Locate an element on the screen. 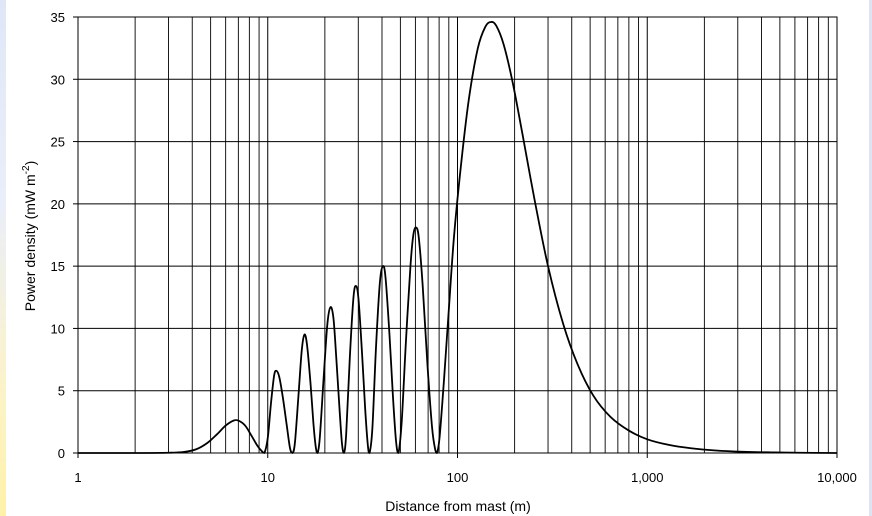  y-axis-title-main: Power density (mW m is located at coordinates (30, 242).